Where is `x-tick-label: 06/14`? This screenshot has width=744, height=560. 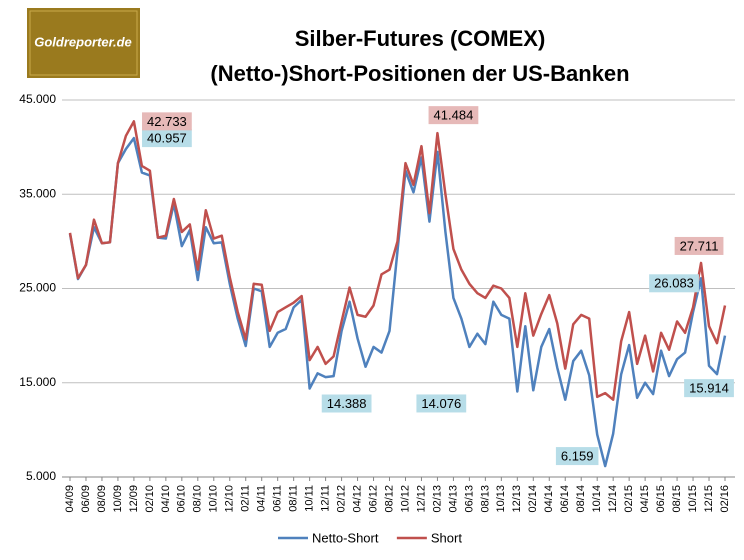 x-tick-label: 06/14 is located at coordinates (565, 499).